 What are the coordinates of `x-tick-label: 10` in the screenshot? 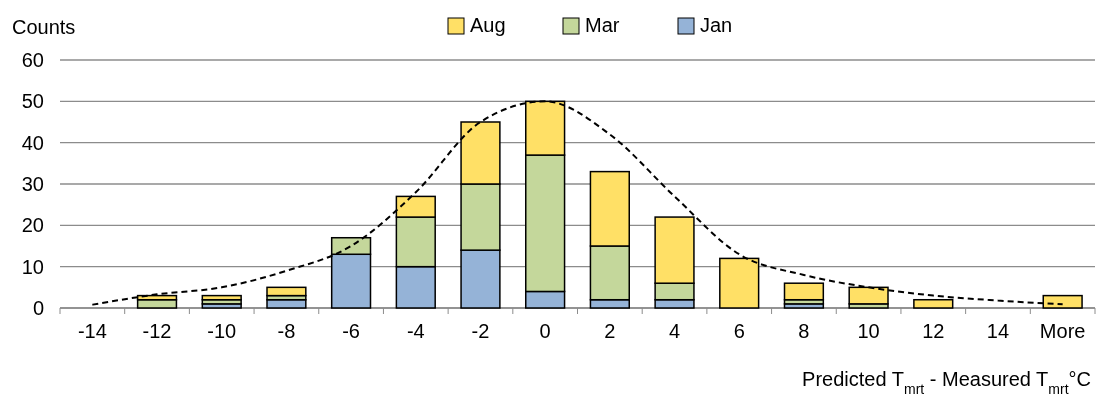 It's located at (868, 331).